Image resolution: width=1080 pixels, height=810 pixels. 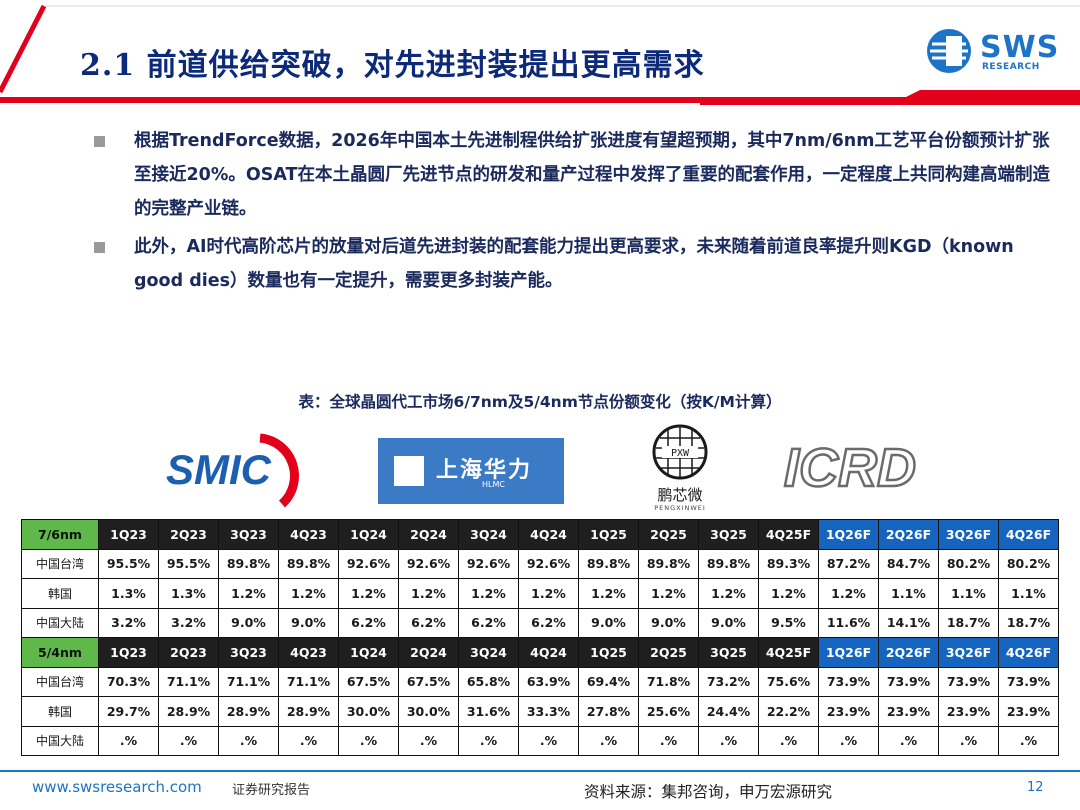 What do you see at coordinates (608, 534) in the screenshot?
I see `period-header-cell: 1Q25` at bounding box center [608, 534].